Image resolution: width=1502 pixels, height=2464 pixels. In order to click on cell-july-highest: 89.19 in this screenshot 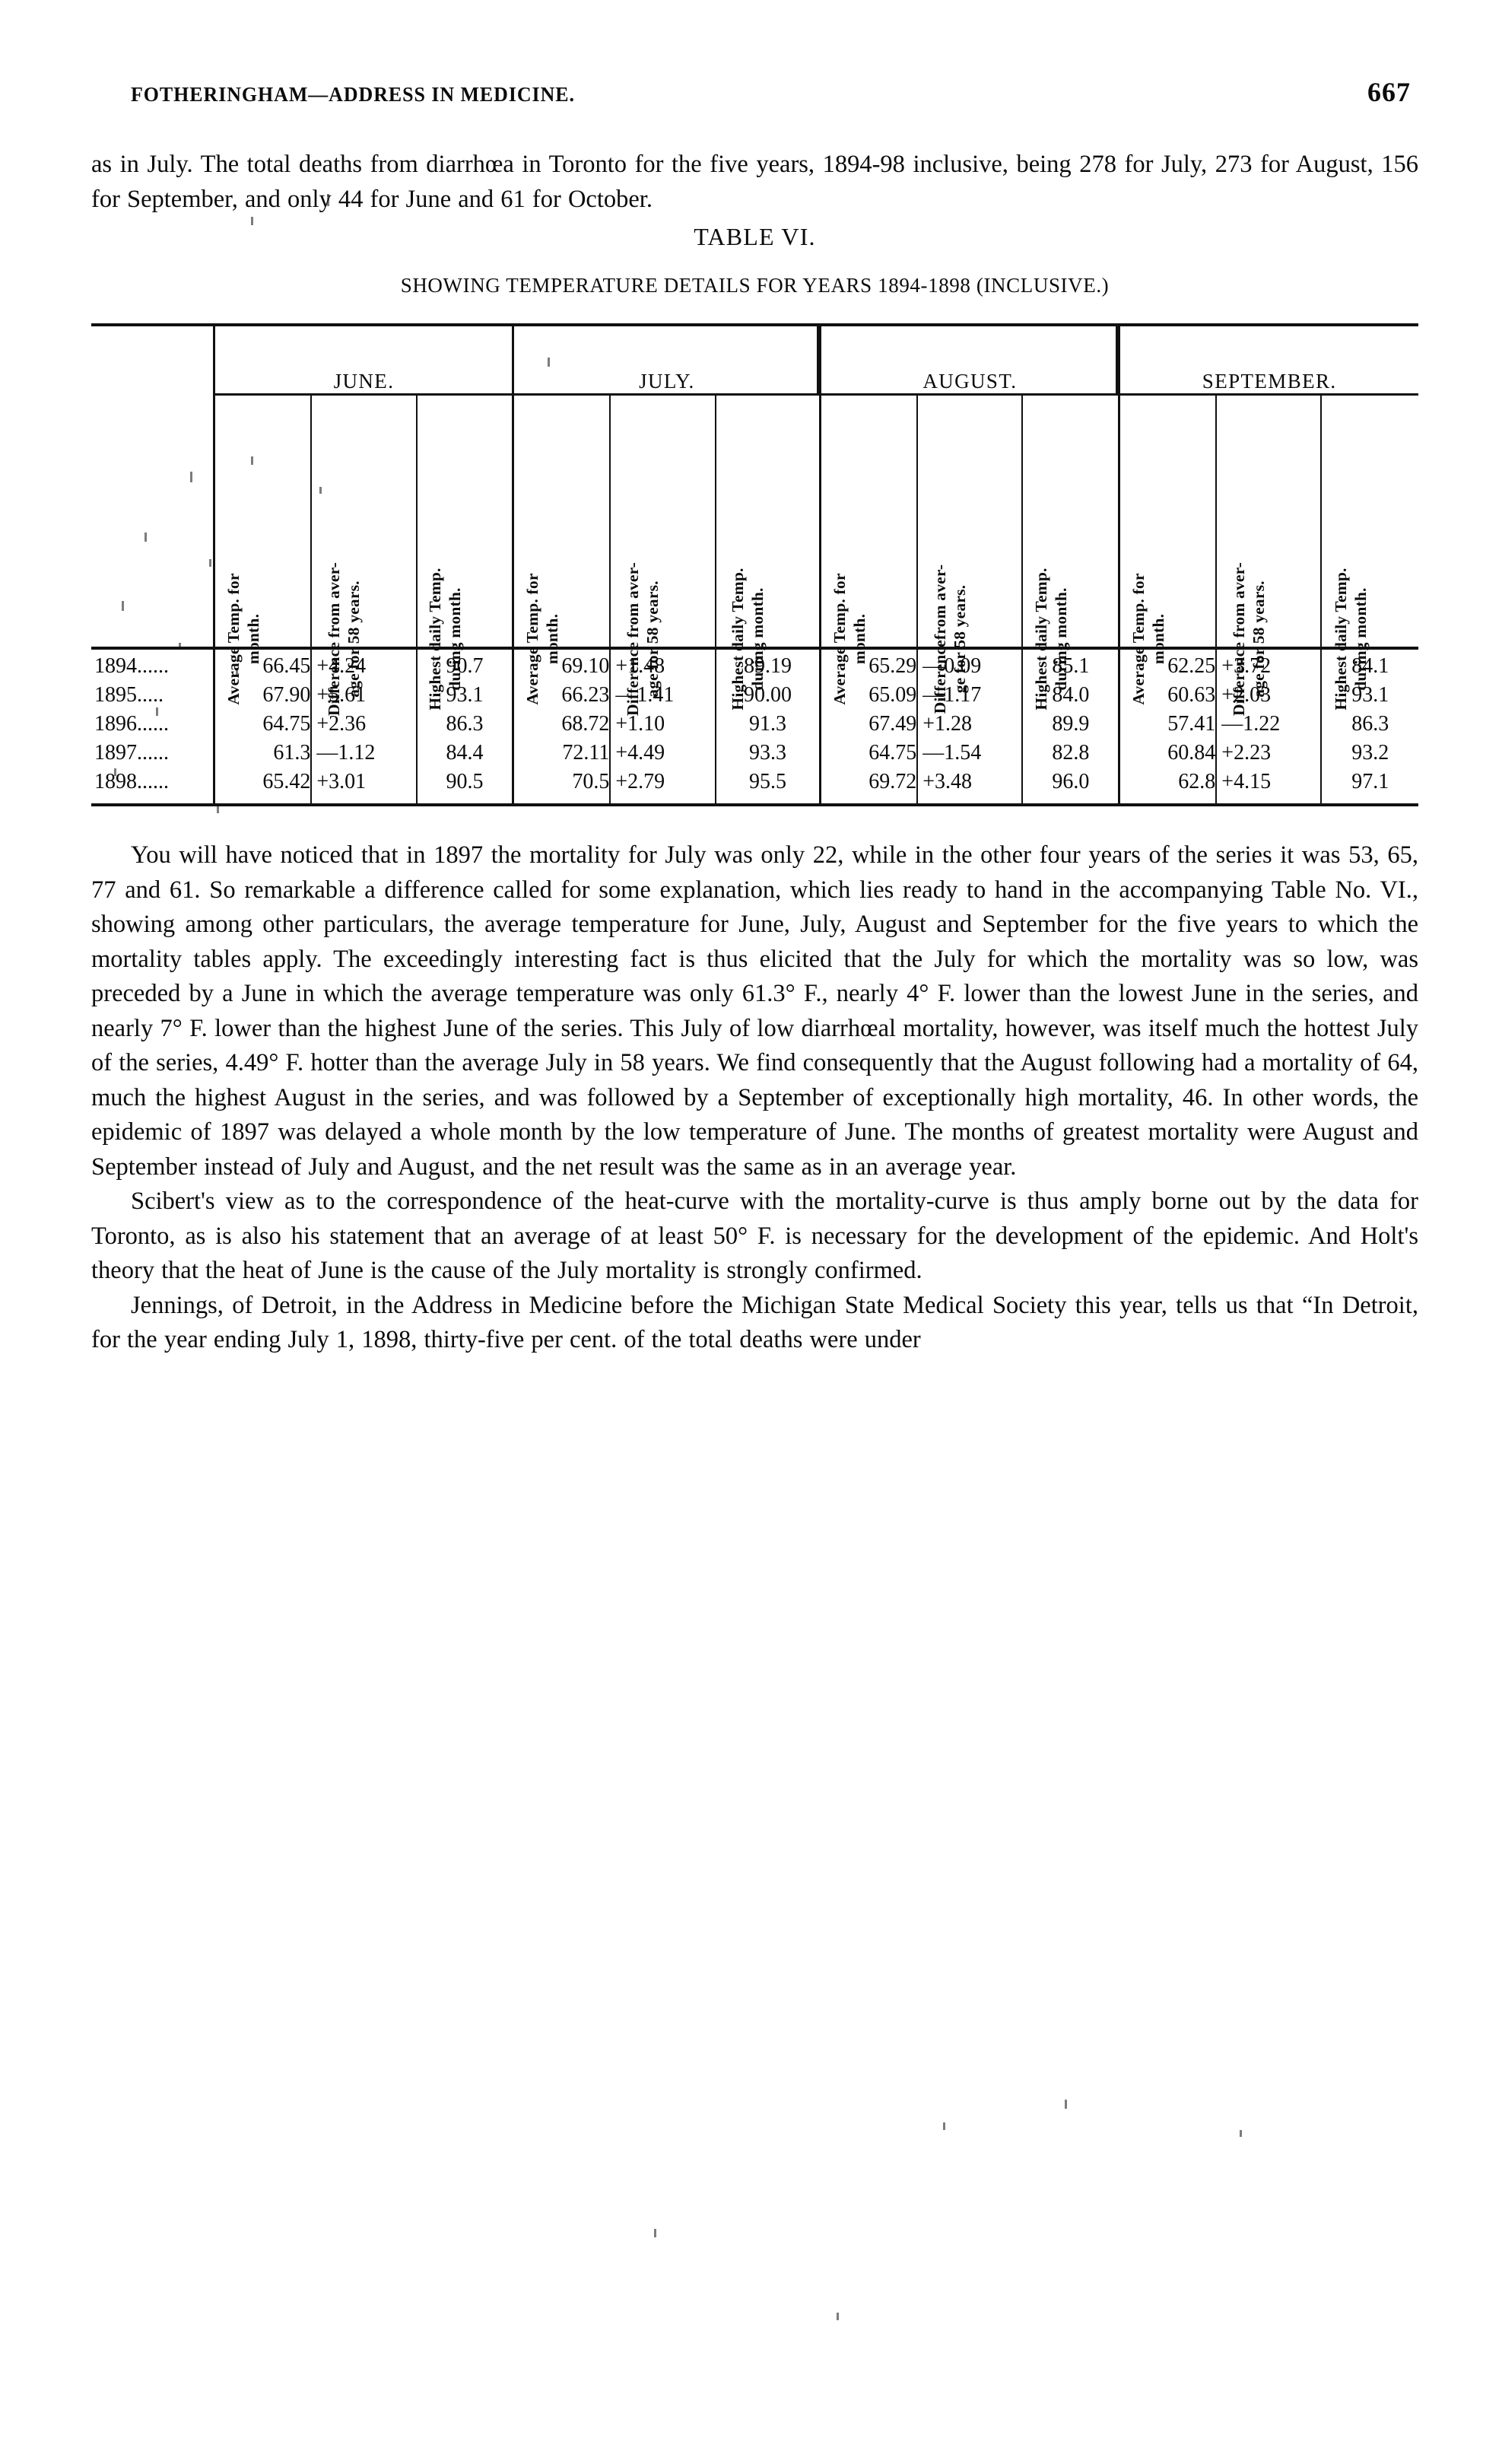, I will do `click(768, 664)`.